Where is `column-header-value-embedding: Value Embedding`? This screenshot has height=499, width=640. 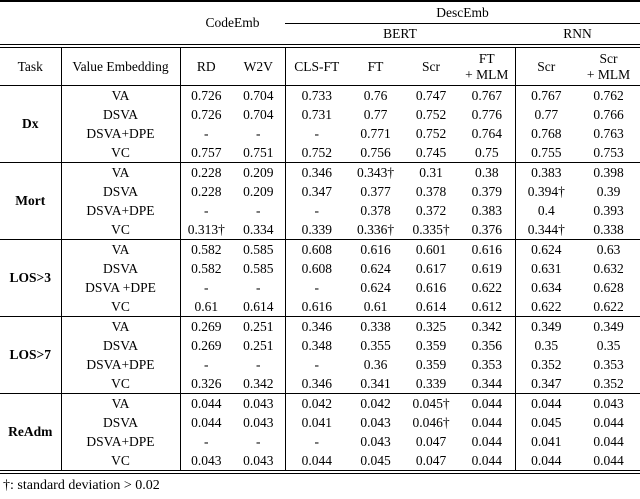
column-header-value-embedding: Value Embedding is located at coordinates (120, 66).